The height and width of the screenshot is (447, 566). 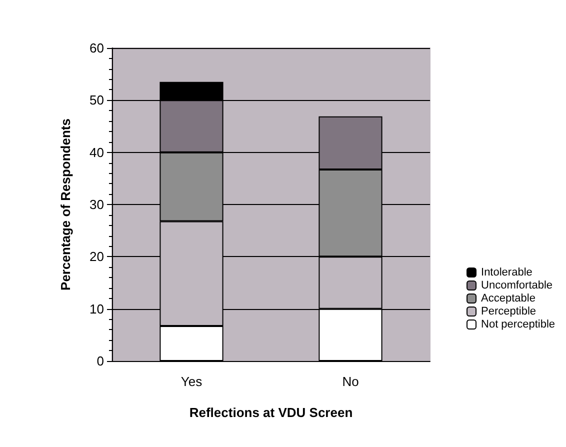 What do you see at coordinates (517, 286) in the screenshot?
I see `legend-label: Uncomfortable` at bounding box center [517, 286].